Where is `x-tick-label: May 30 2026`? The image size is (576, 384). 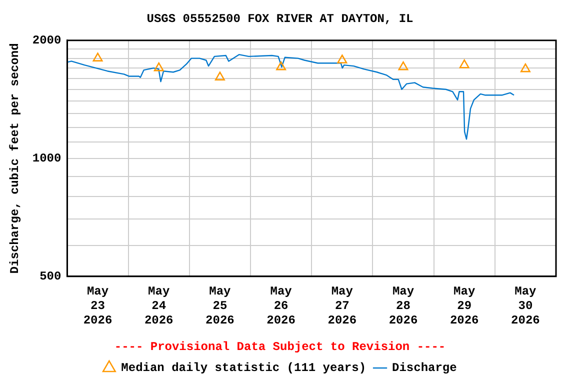
x-tick-label: May 30 2026 is located at coordinates (525, 306).